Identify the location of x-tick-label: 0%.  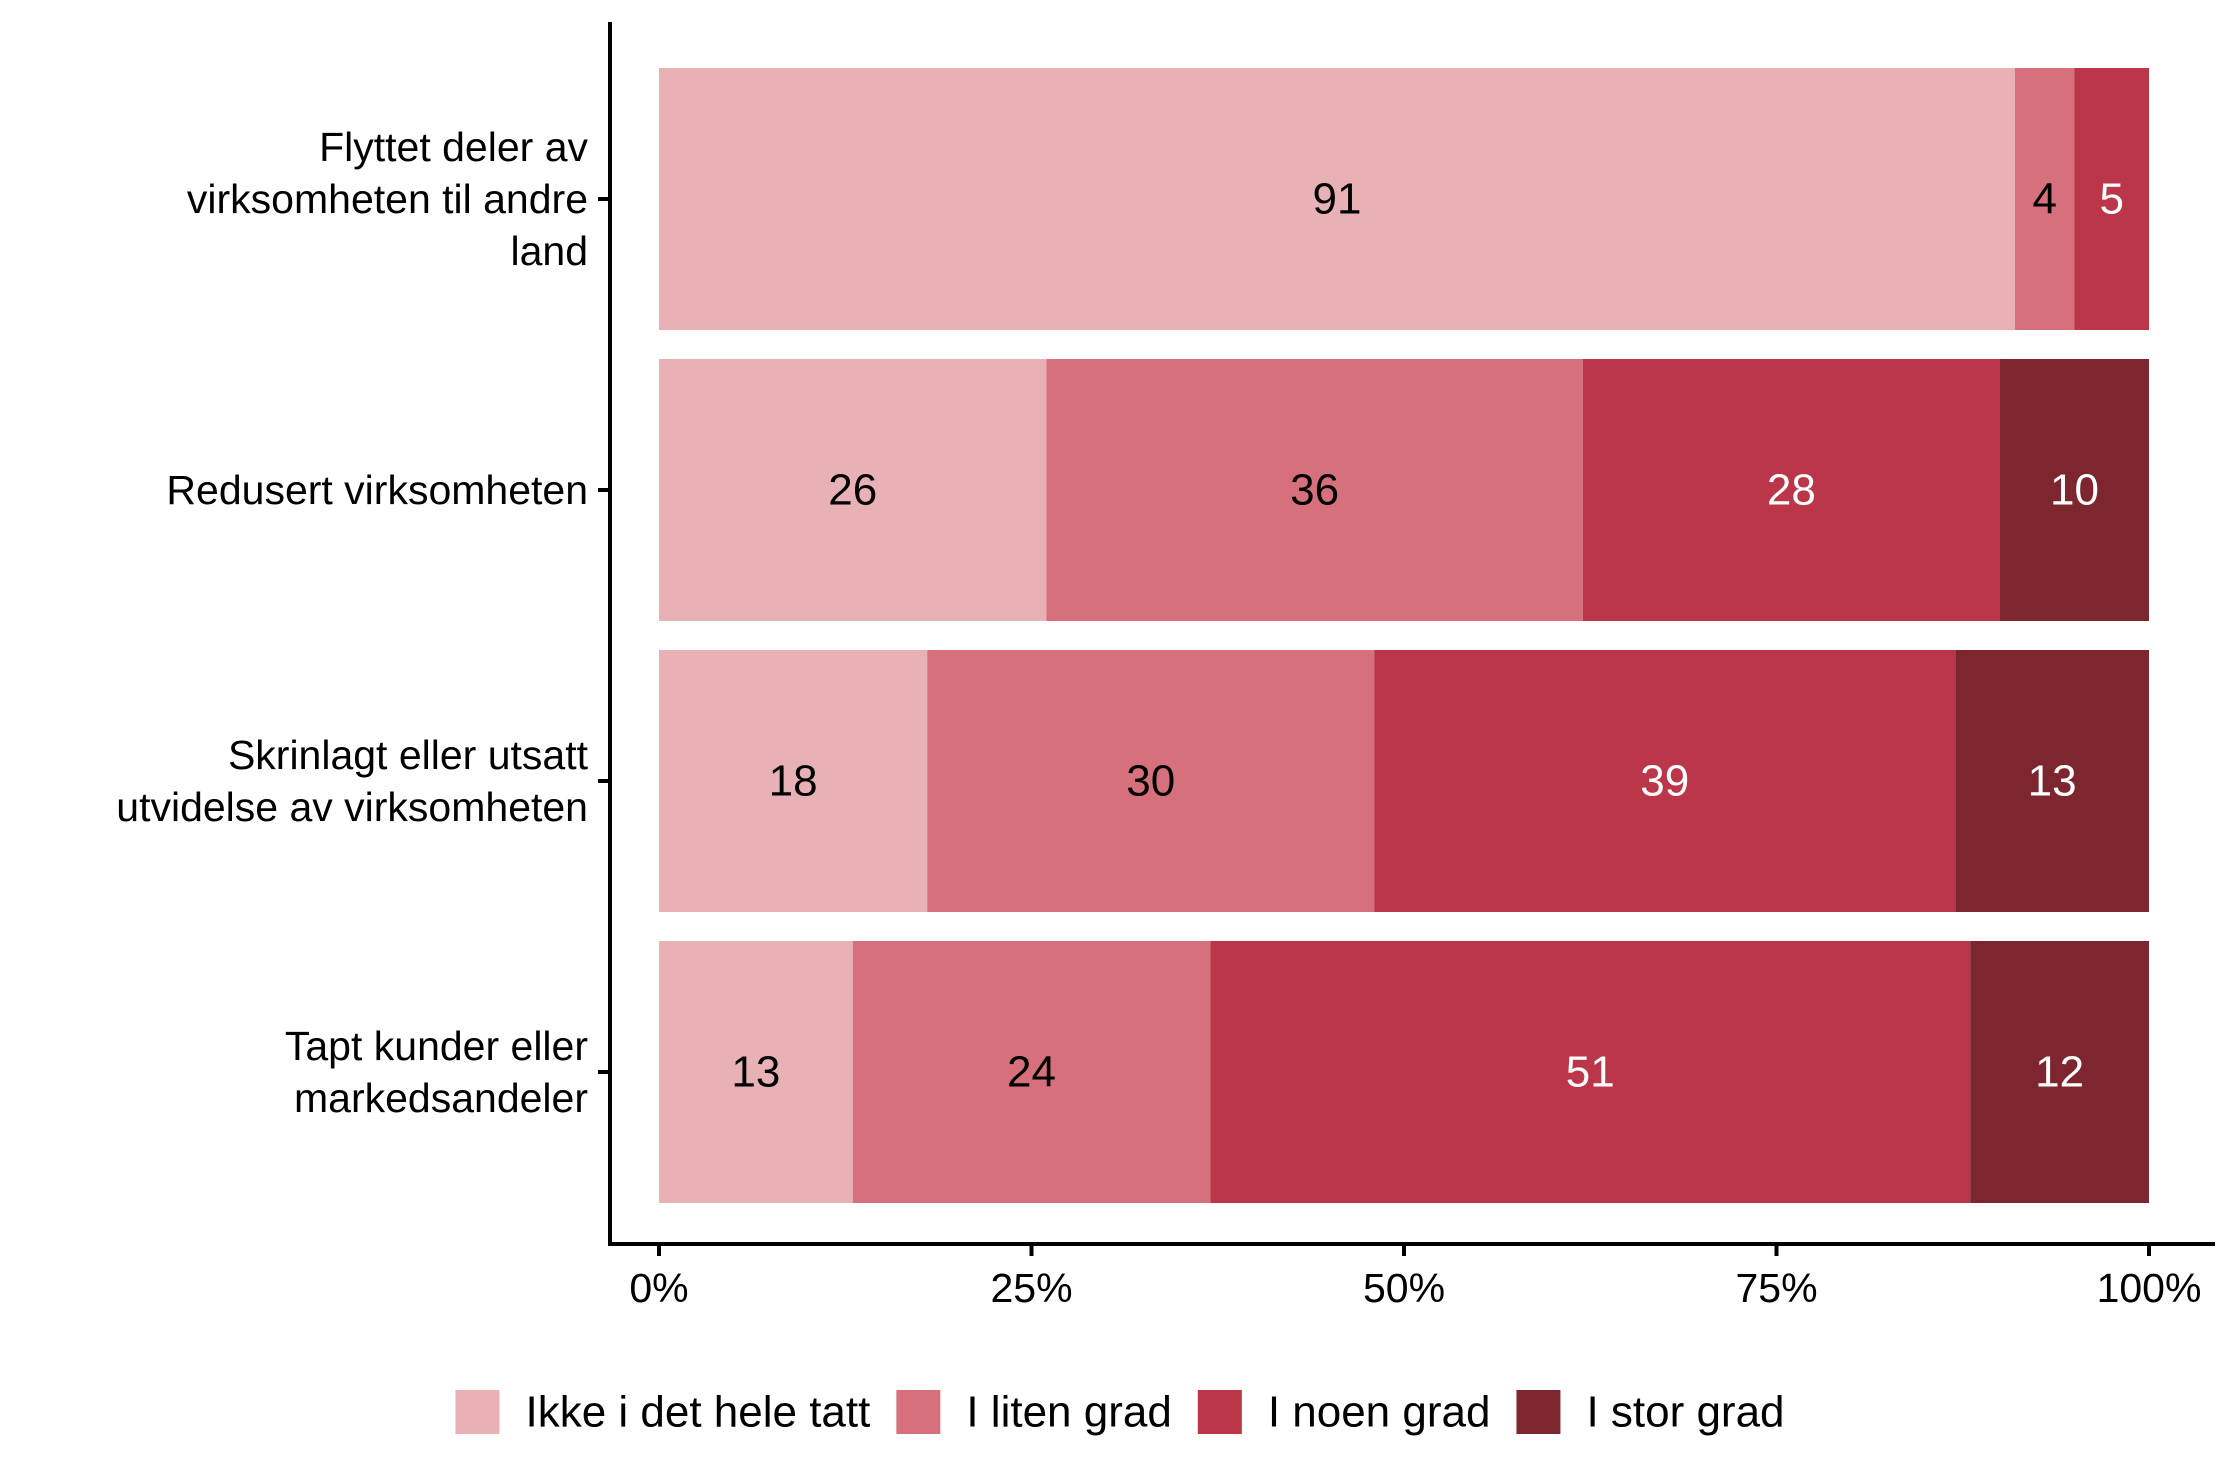
(658, 1288).